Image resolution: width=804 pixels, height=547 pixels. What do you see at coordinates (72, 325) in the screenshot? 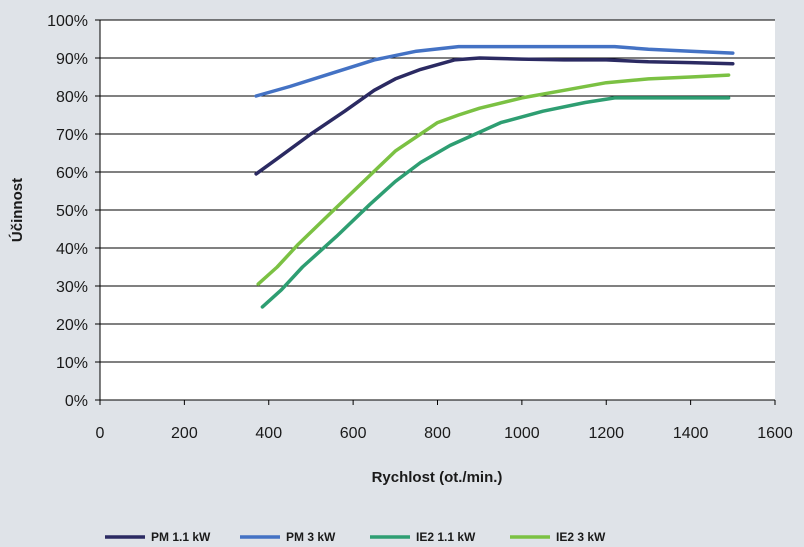
I see `y-tick-label-2: 20%` at bounding box center [72, 325].